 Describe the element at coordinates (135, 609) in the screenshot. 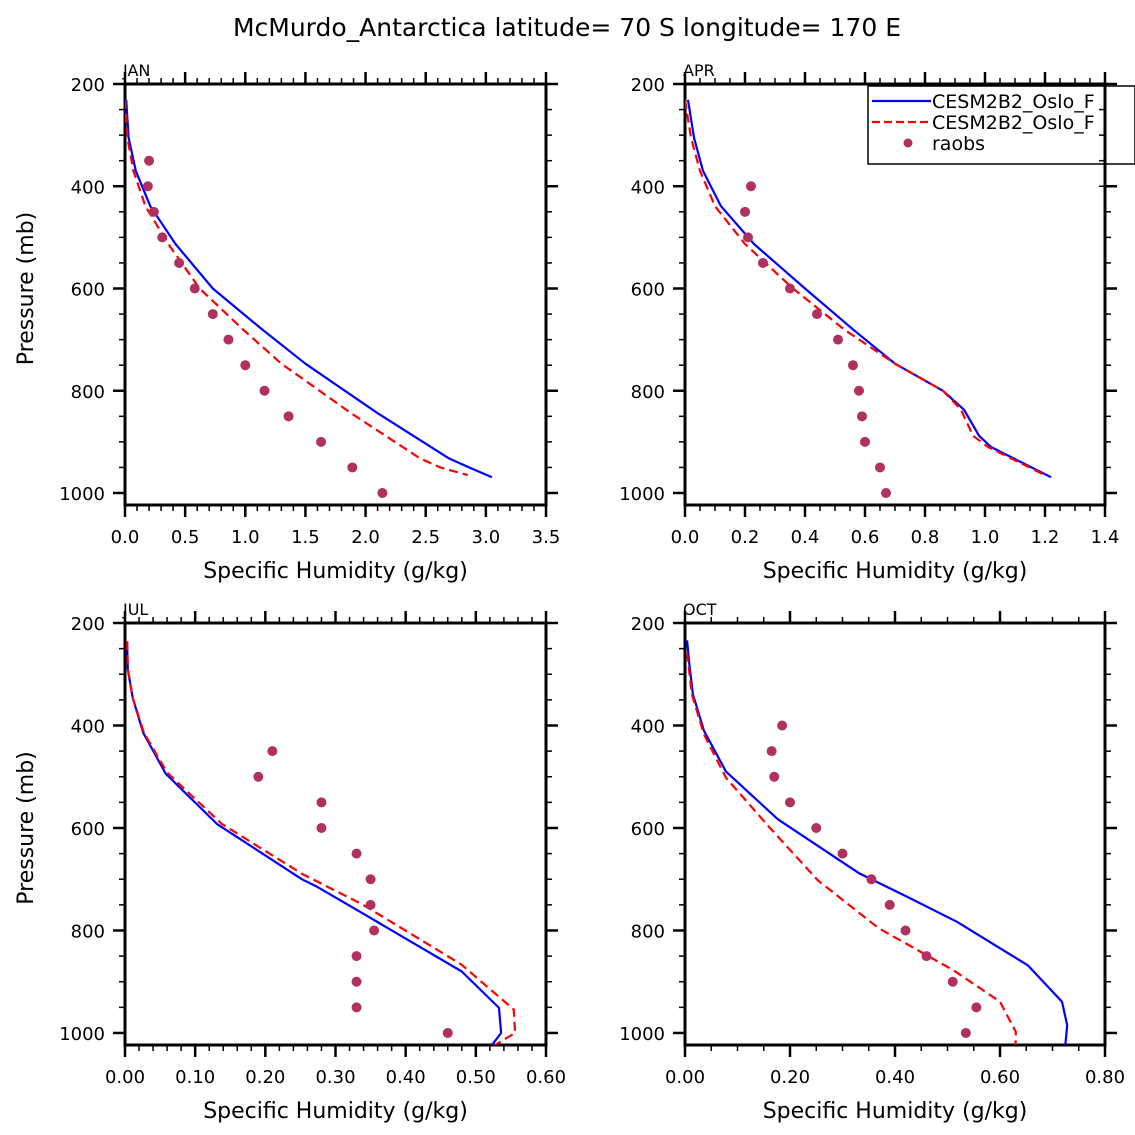

I see `panel-label: JUL` at that location.